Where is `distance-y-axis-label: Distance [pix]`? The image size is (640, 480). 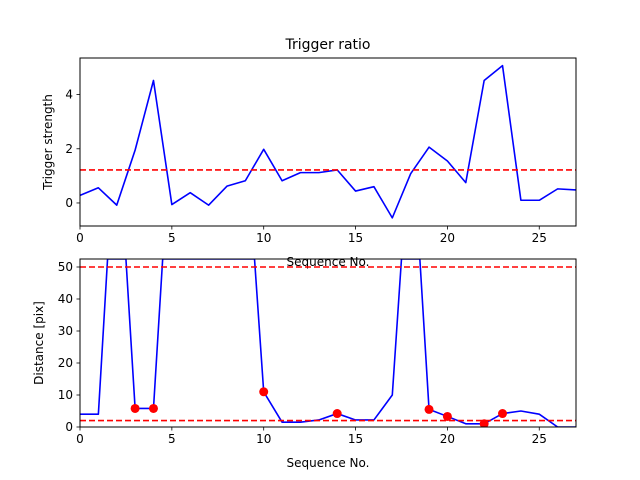 distance-y-axis-label: Distance [pix] is located at coordinates (39, 343).